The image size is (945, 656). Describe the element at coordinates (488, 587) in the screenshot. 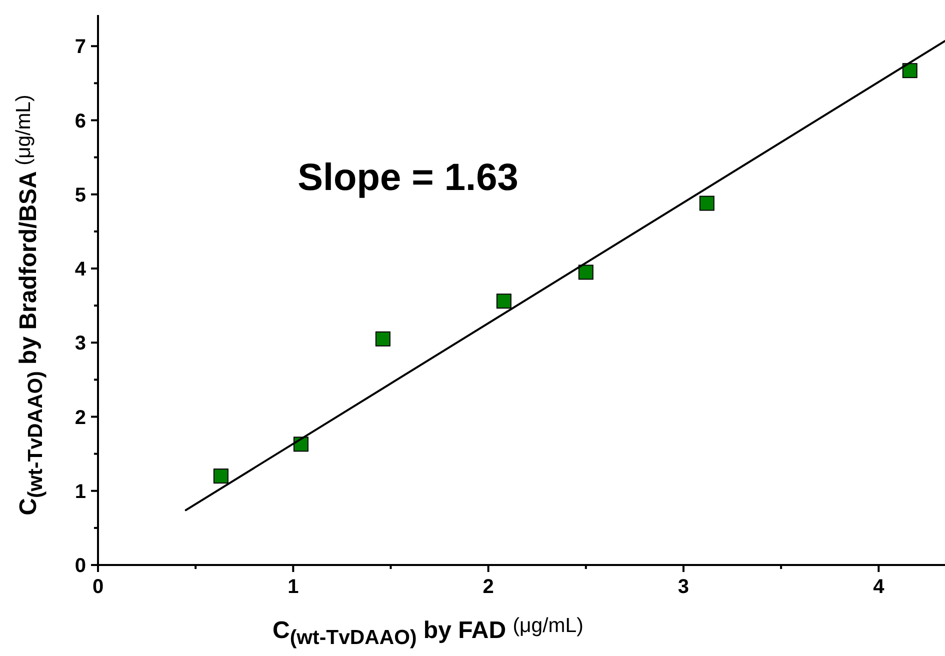

I see `x-tick-label: 2` at that location.